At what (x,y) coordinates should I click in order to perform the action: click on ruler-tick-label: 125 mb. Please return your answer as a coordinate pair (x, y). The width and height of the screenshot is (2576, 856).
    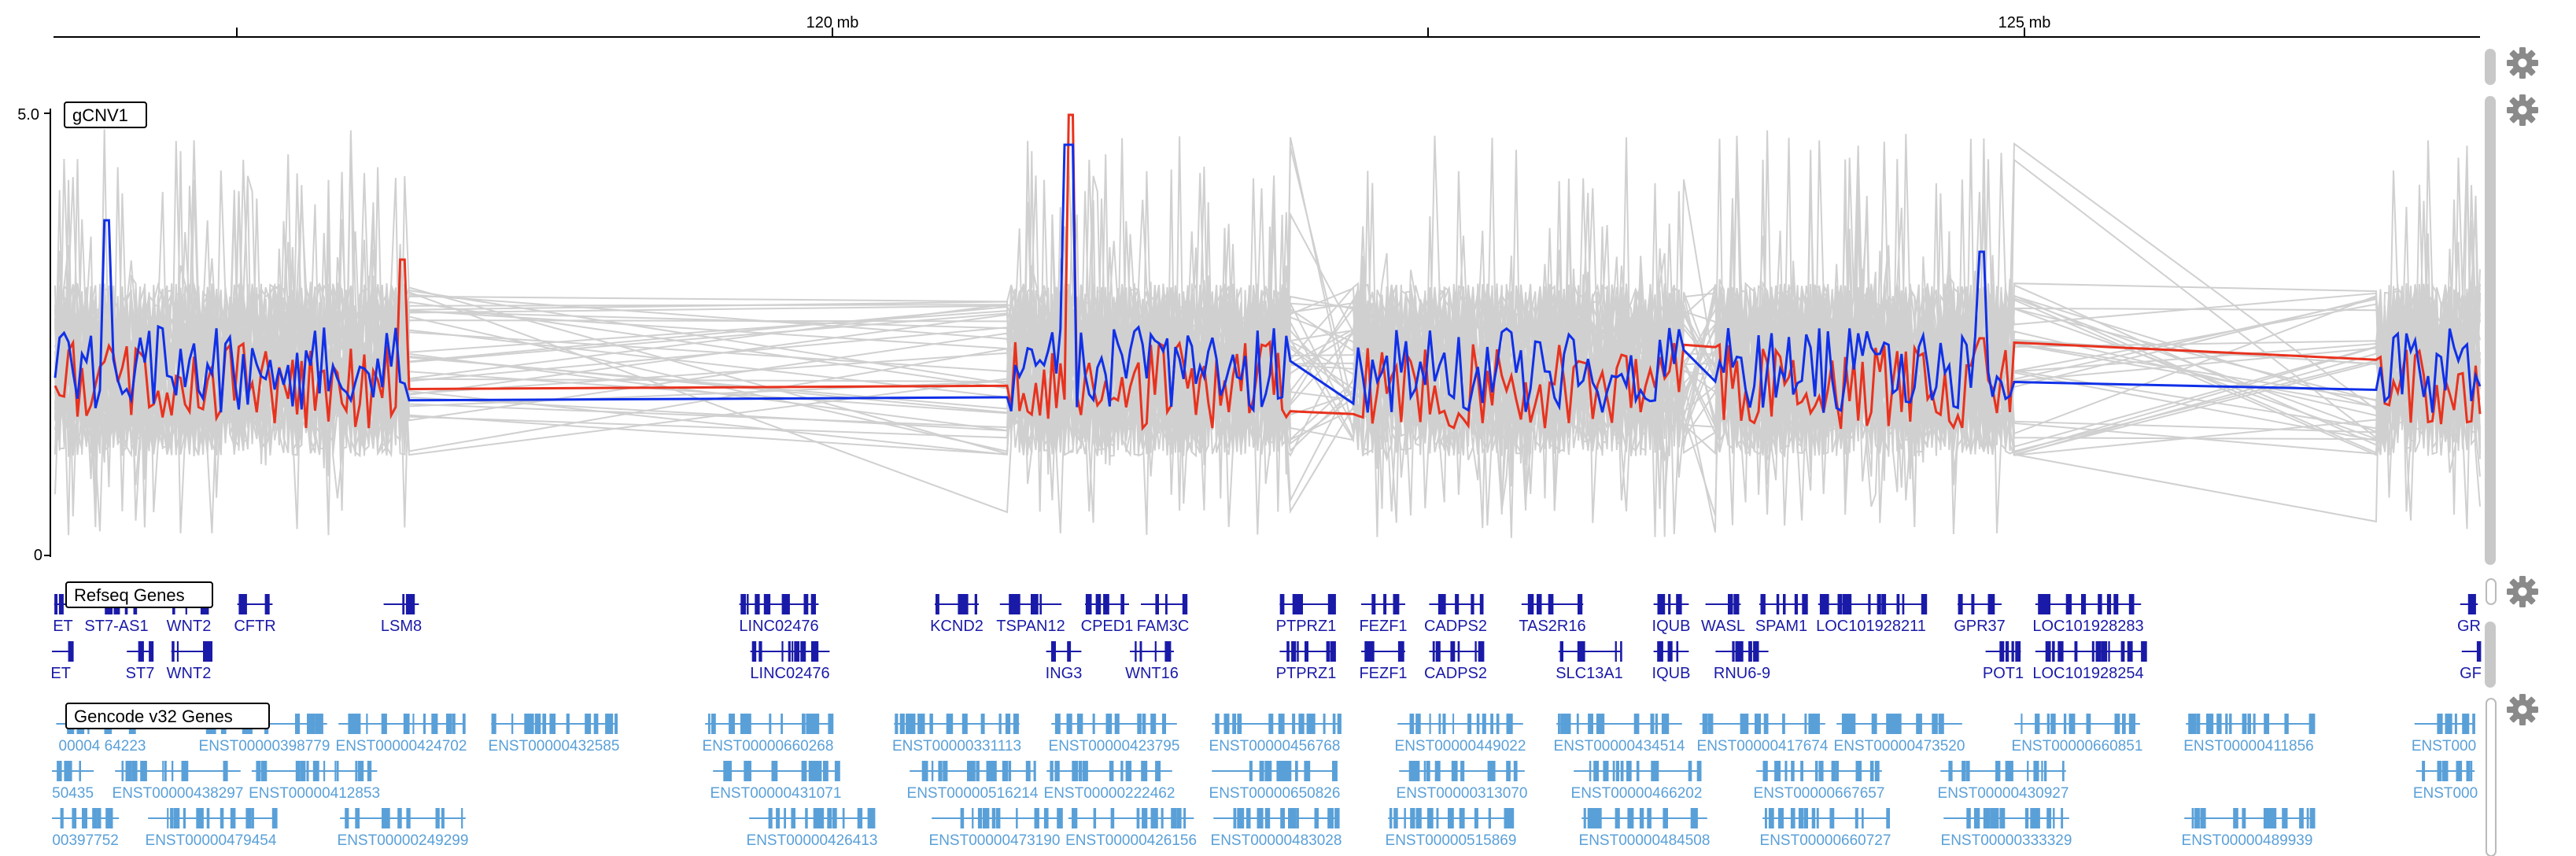
    Looking at the image, I should click on (2025, 22).